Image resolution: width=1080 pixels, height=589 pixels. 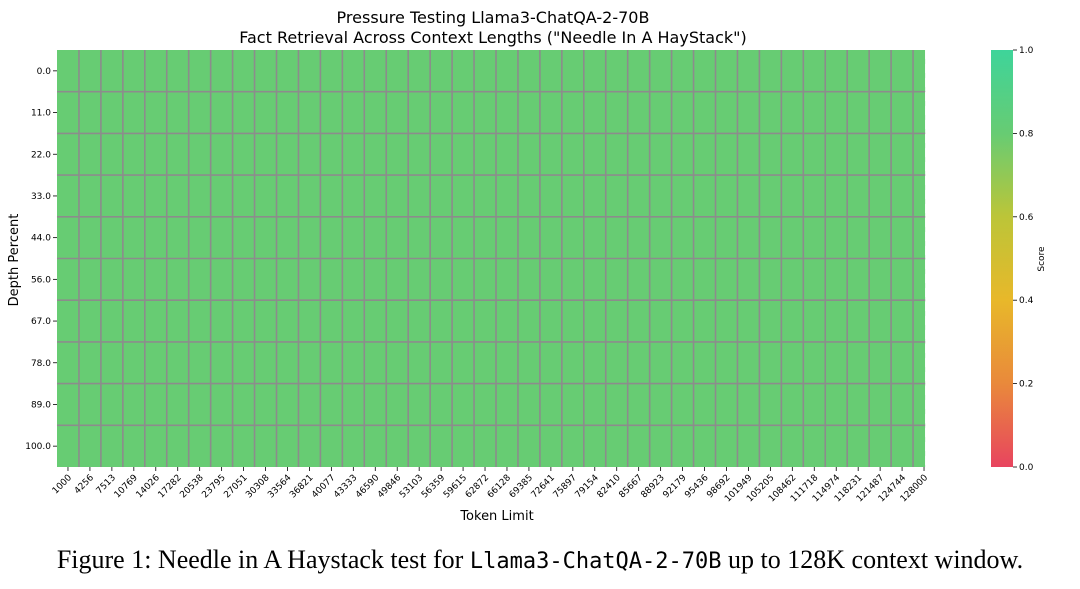 I want to click on y-tick-label: 44.0, so click(x=41, y=239).